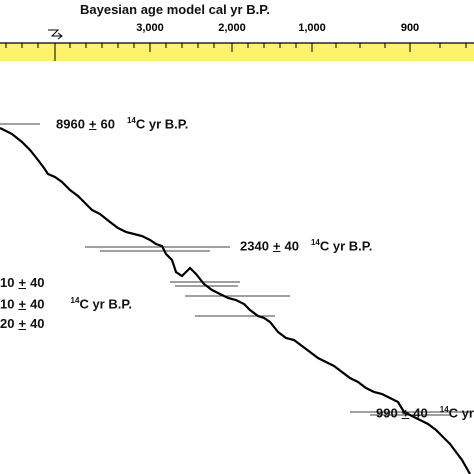 The width and height of the screenshot is (474, 474). What do you see at coordinates (387, 413) in the screenshot?
I see `age-value: 990` at bounding box center [387, 413].